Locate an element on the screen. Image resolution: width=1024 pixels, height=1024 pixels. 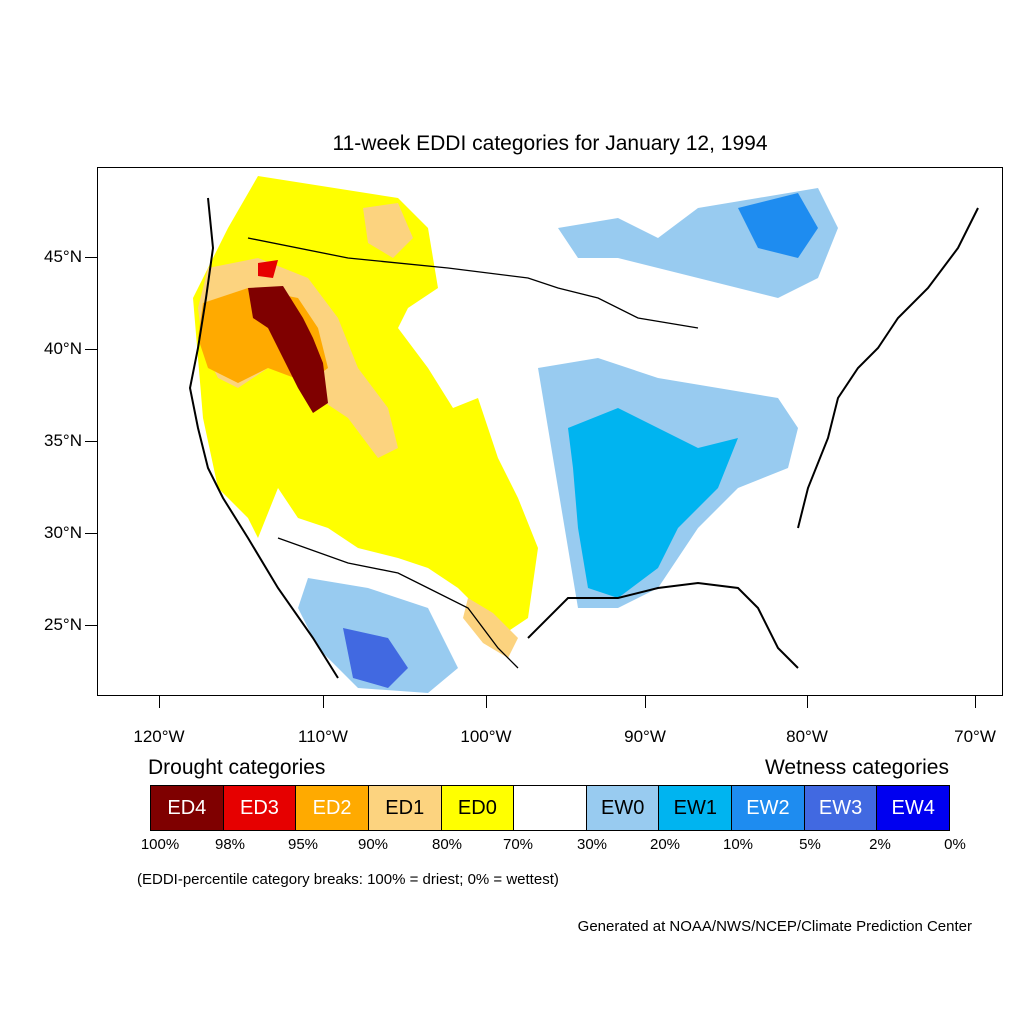
legend-label: ED3 is located at coordinates (259, 807).